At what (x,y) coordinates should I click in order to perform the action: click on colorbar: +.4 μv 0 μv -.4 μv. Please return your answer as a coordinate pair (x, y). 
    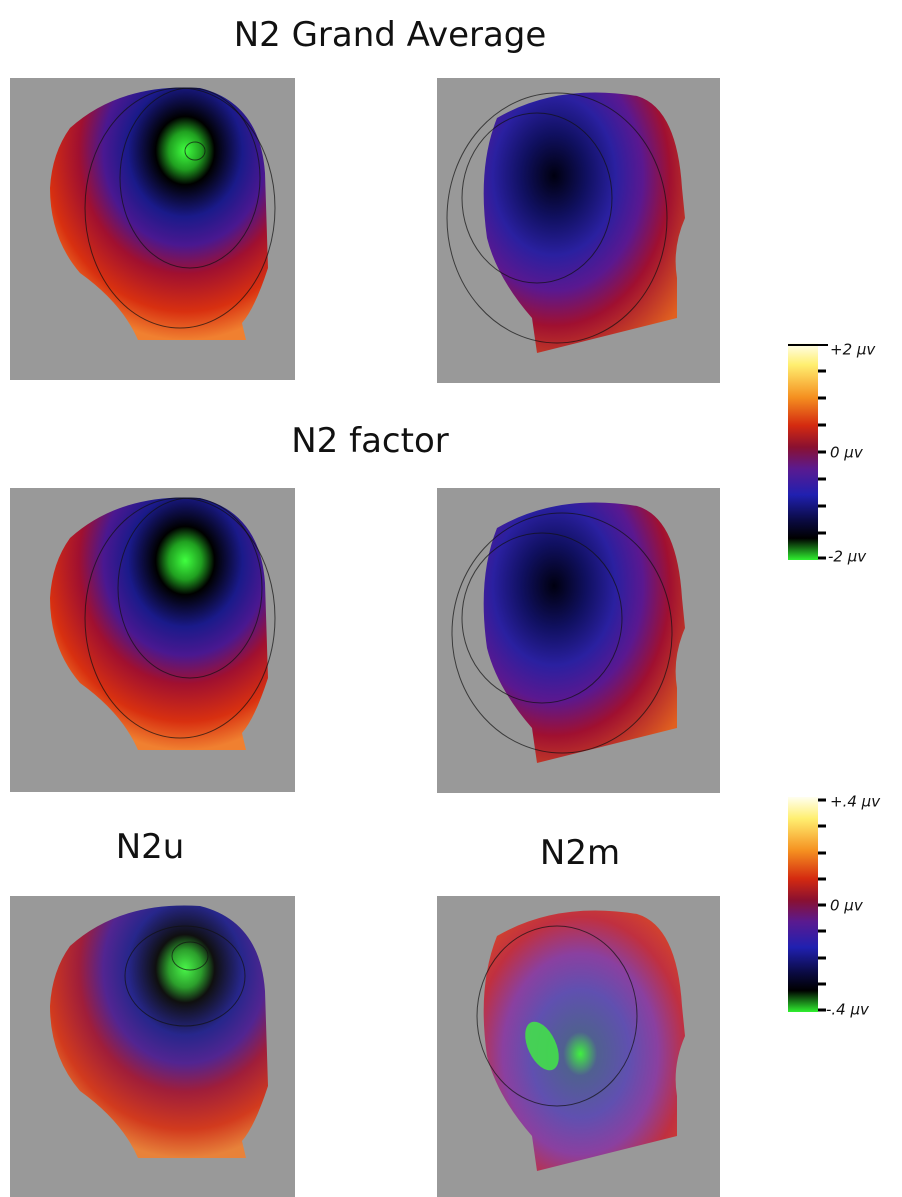
    Looking at the image, I should click on (834, 906).